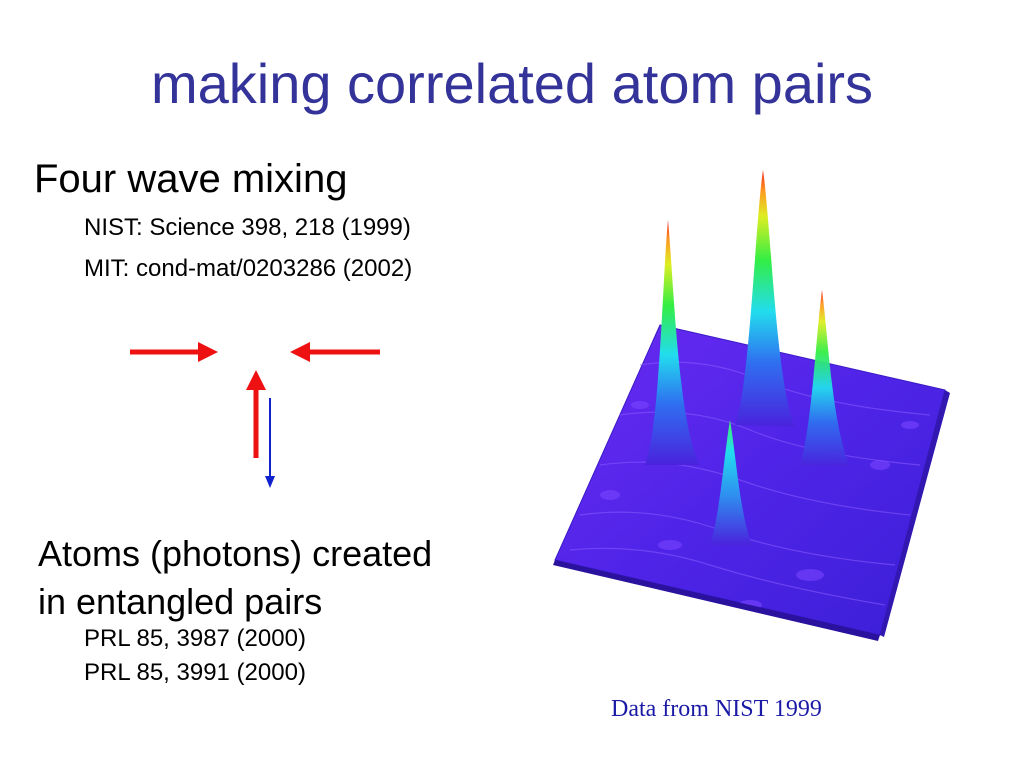 The width and height of the screenshot is (1024, 768). What do you see at coordinates (180, 601) in the screenshot?
I see `body-line-2: in entangled pairs` at bounding box center [180, 601].